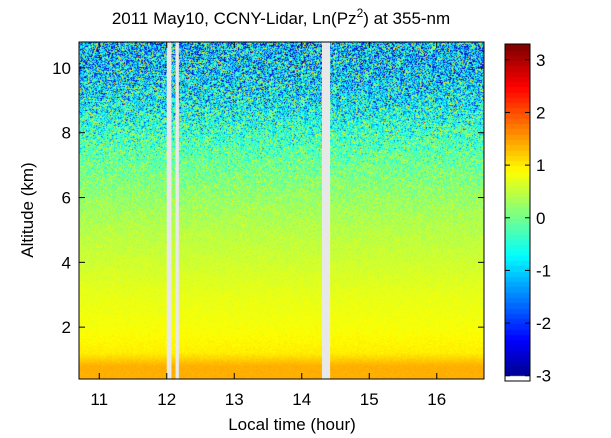 The width and height of the screenshot is (611, 438). I want to click on colorbar-ticks: -3 -2 -1 0 1 2 3, so click(528, 218).